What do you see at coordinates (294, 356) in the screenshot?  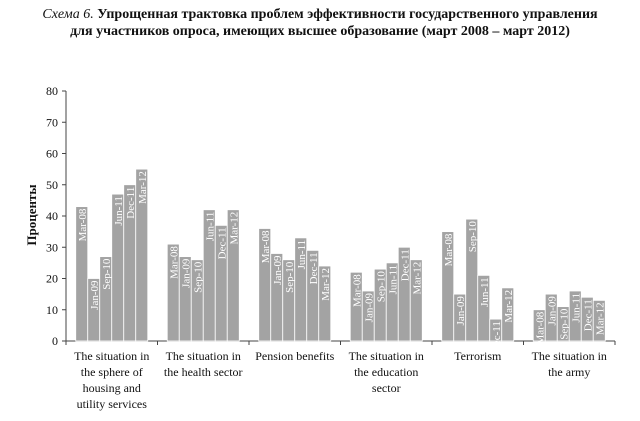 I see `category-label: Pension benefits` at bounding box center [294, 356].